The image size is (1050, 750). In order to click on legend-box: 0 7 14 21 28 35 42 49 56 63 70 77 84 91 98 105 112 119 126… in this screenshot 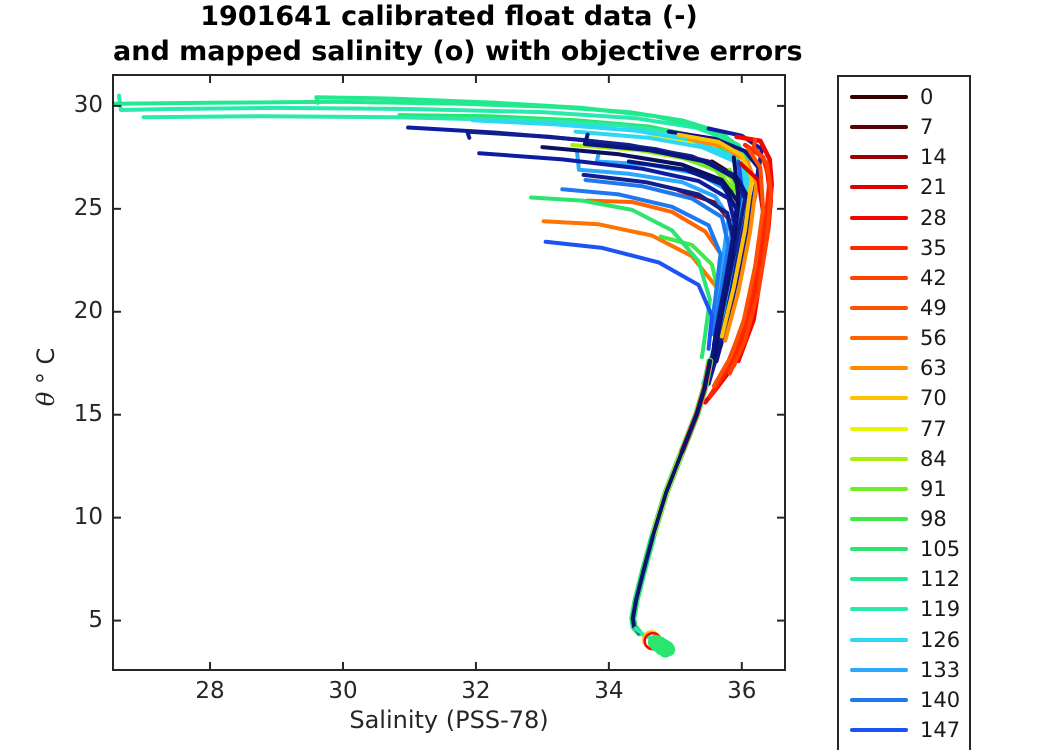, I will do `click(904, 412)`.